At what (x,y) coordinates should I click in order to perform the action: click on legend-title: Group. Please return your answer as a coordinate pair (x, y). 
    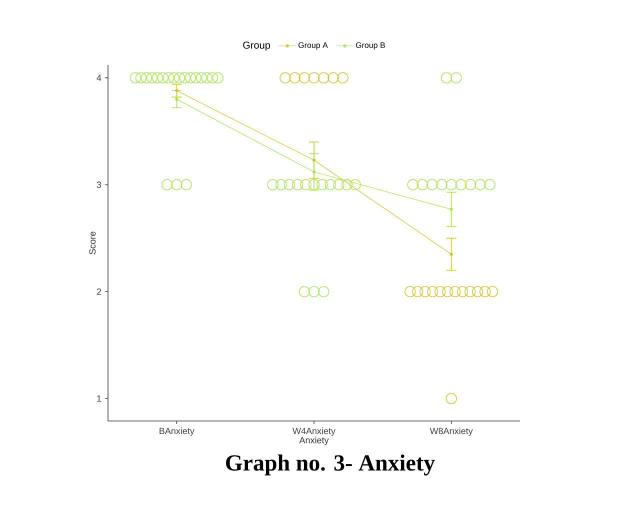
    Looking at the image, I should click on (256, 46).